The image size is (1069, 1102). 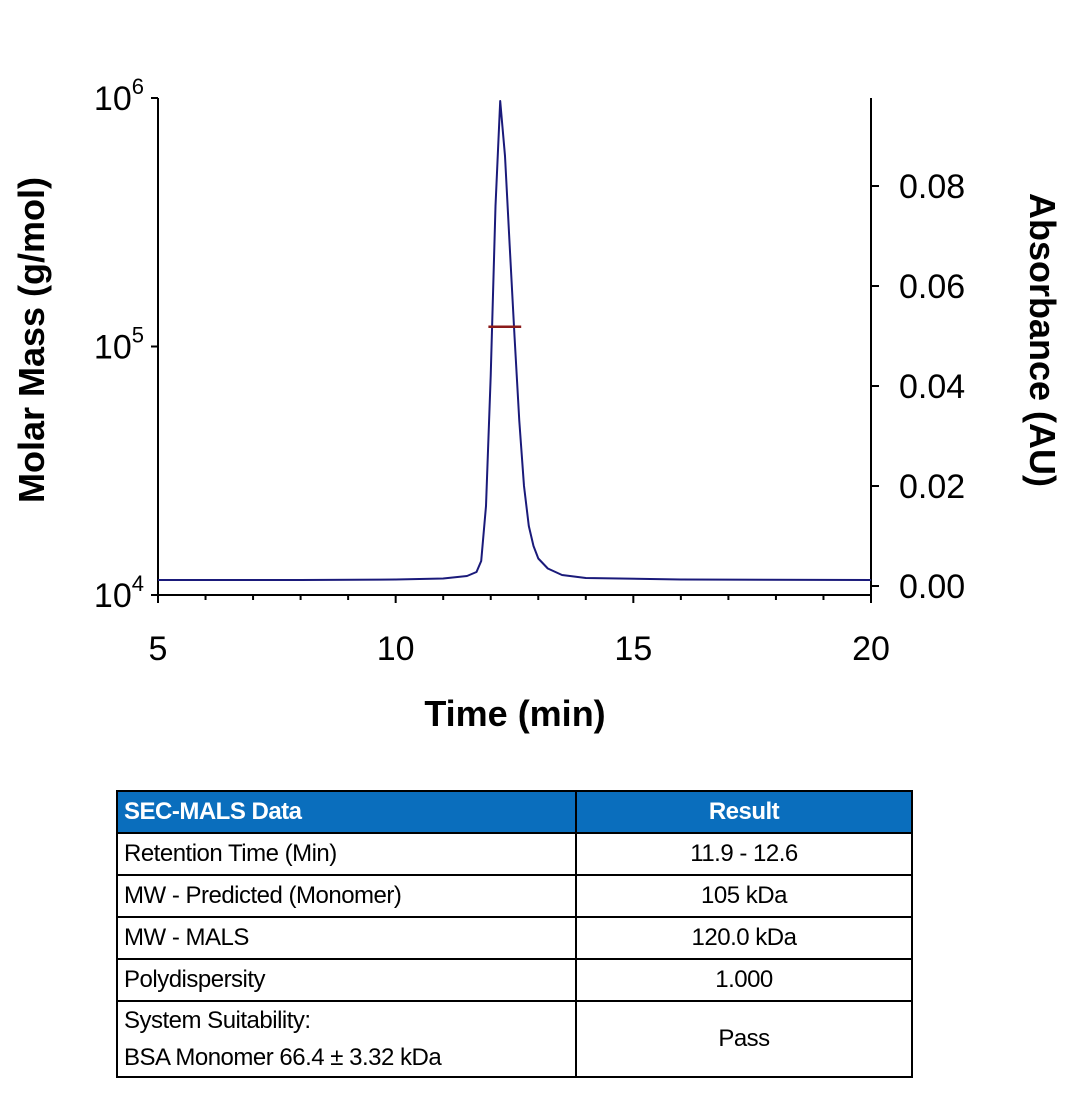 I want to click on y-tick-label: 10⁵, so click(x=119, y=345).